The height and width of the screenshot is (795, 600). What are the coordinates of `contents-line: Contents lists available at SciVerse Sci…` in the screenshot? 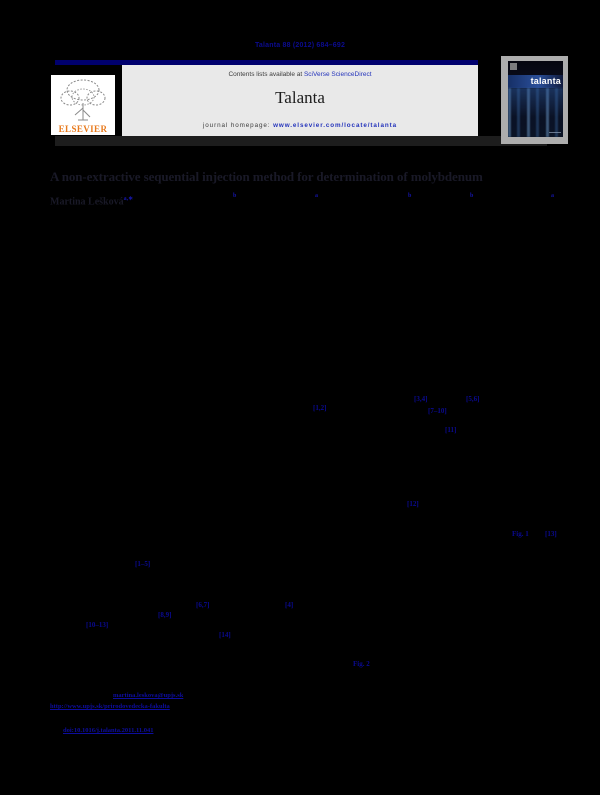 It's located at (300, 74).